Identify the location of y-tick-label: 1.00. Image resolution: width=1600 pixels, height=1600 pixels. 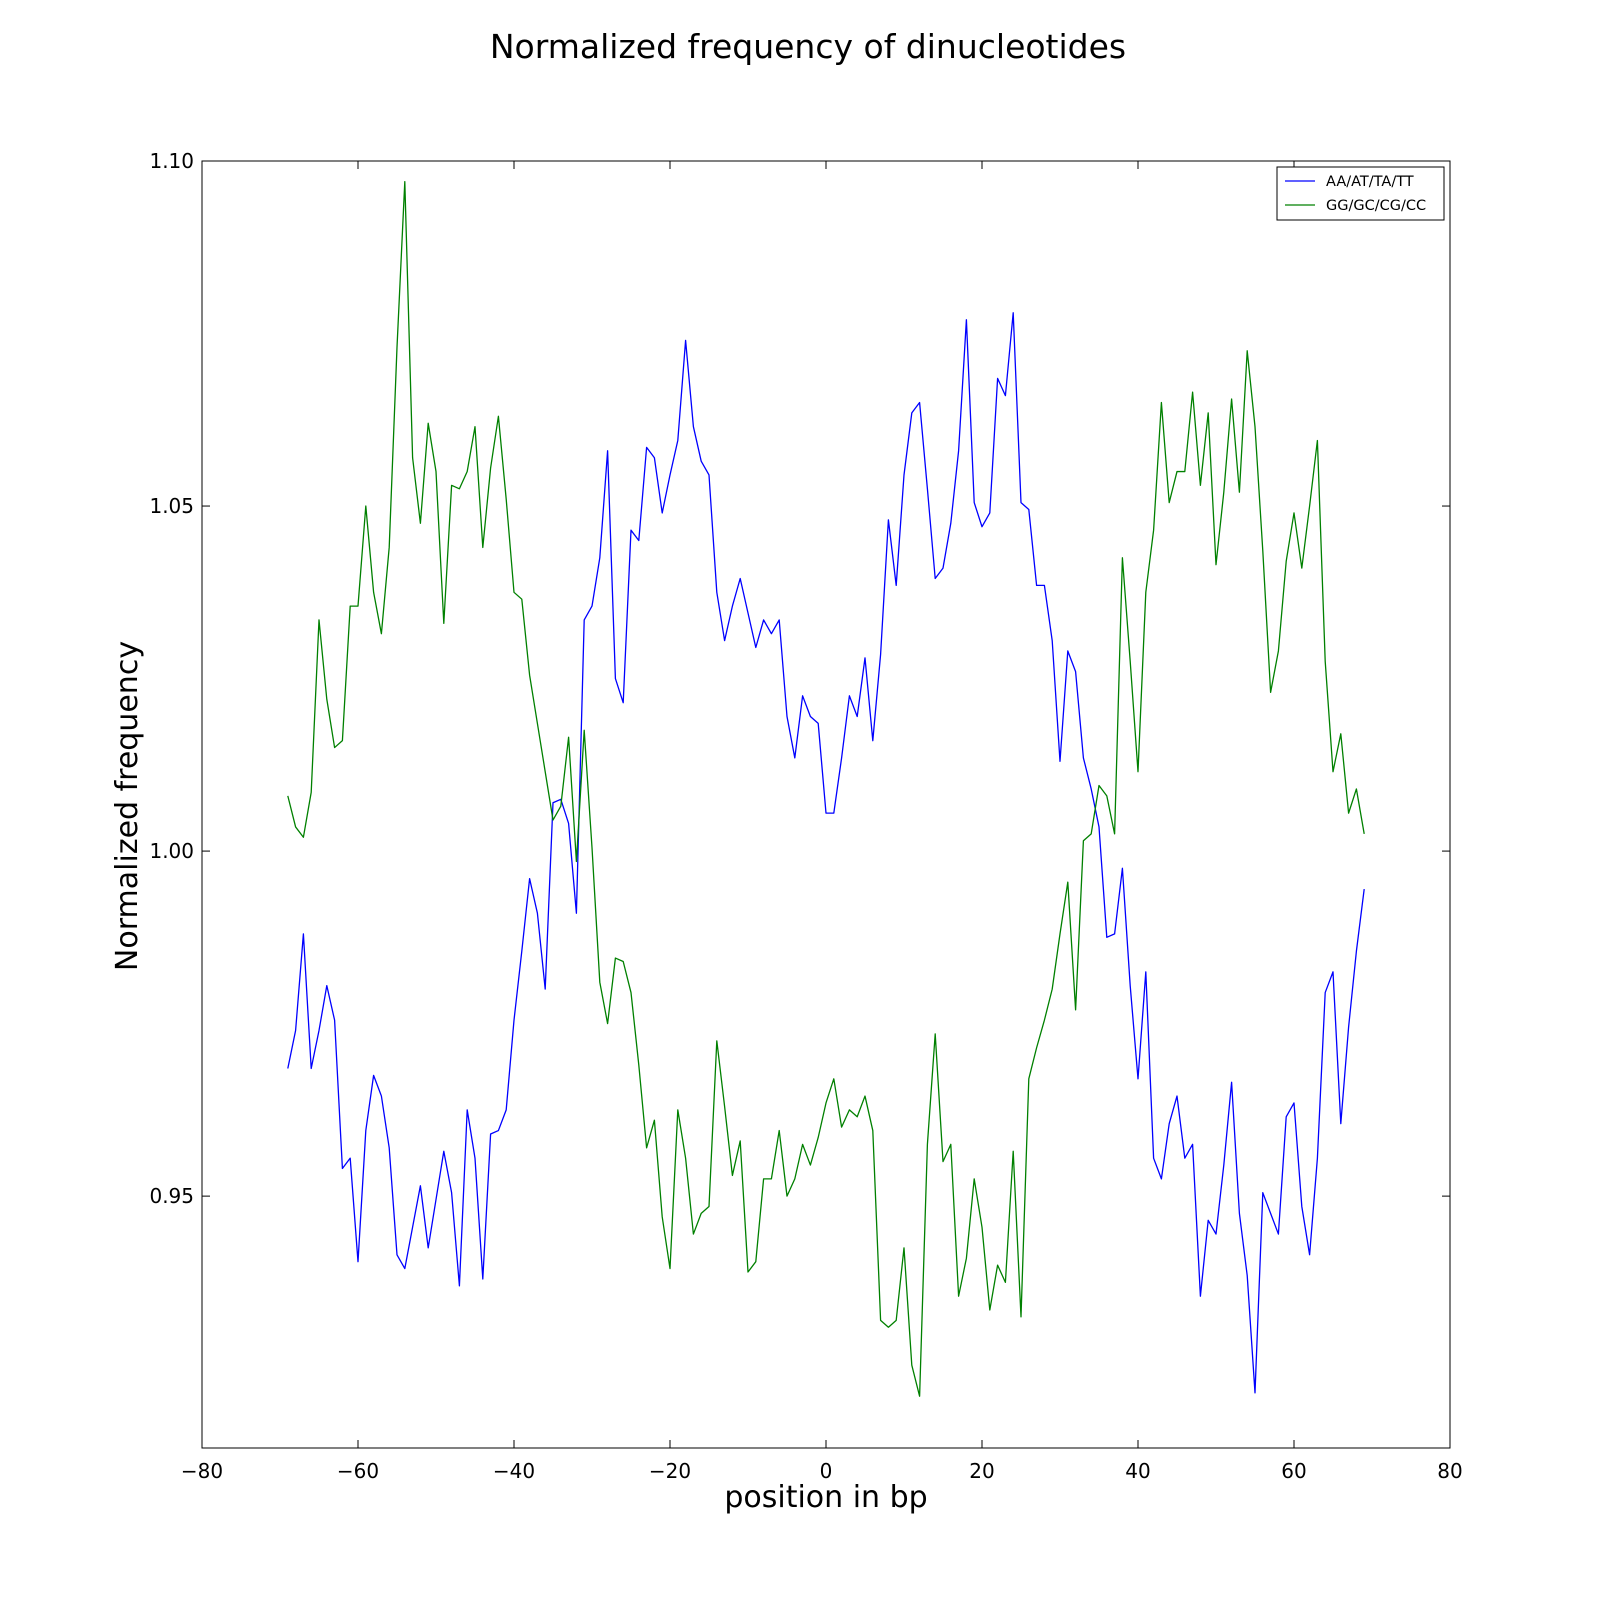
(171, 851).